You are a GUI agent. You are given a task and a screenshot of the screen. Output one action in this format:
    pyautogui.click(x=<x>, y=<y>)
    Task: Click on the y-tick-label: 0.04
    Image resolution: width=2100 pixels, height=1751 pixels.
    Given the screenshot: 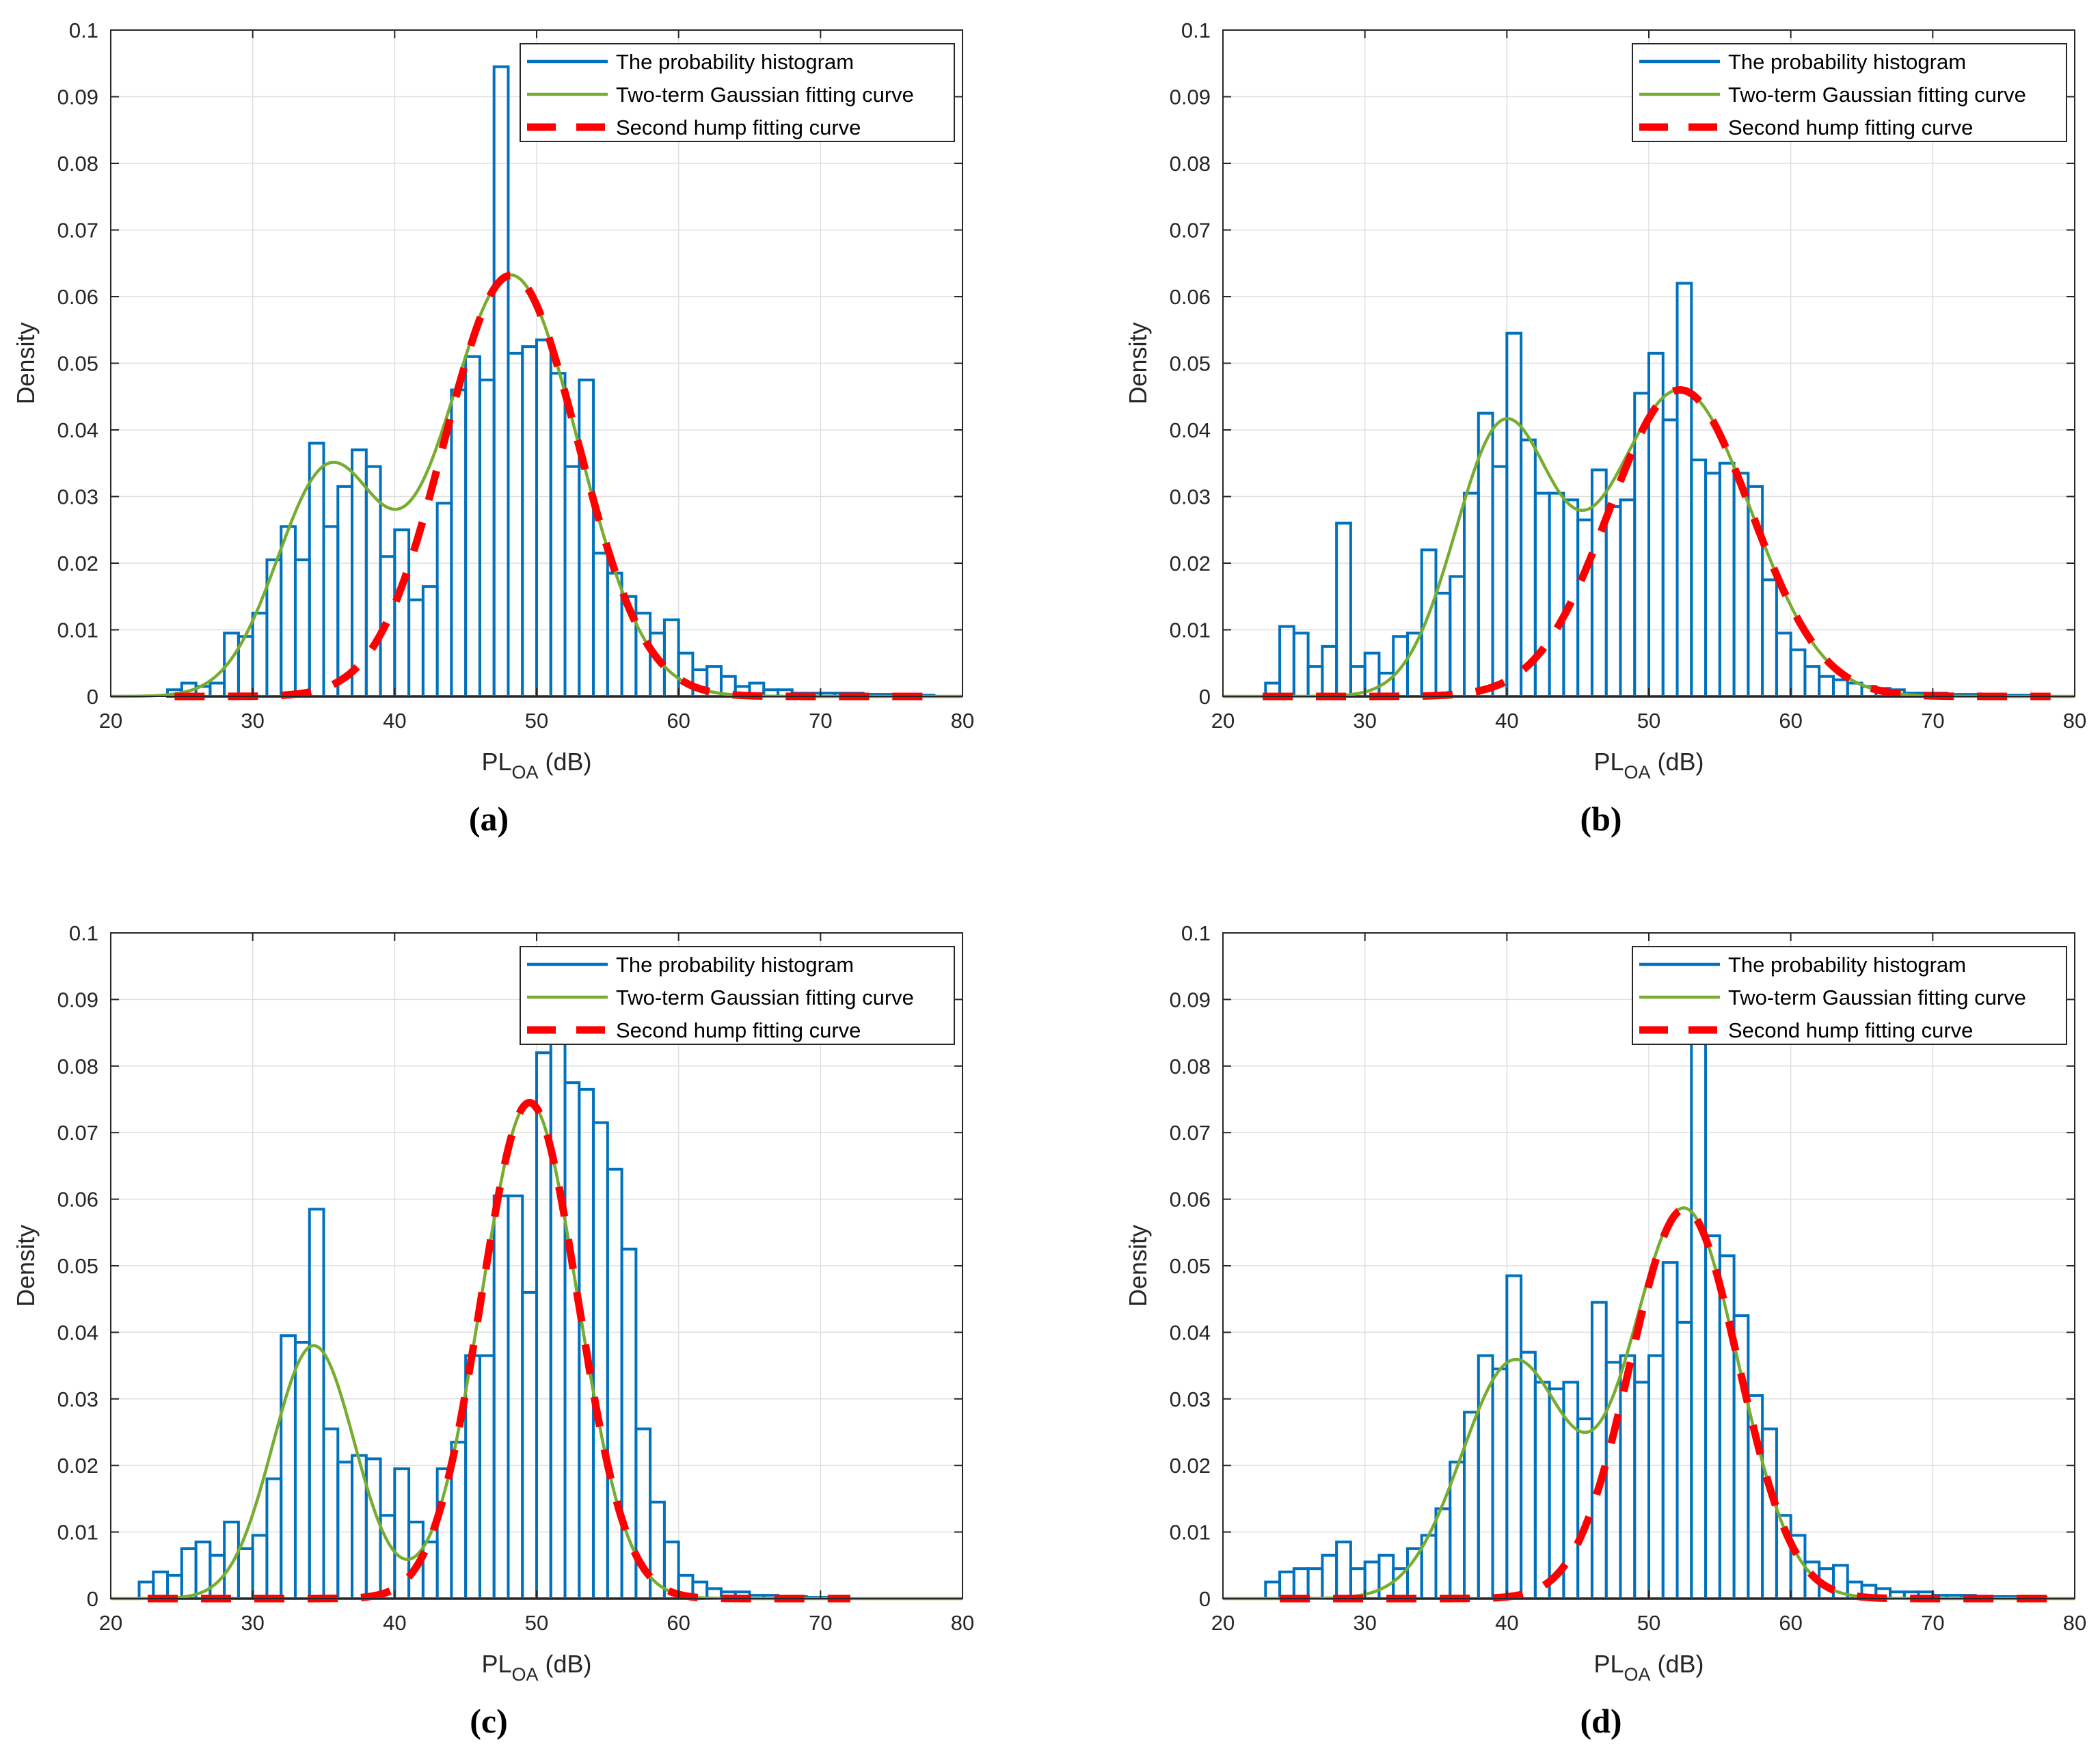 What is the action you would take?
    pyautogui.click(x=77, y=430)
    